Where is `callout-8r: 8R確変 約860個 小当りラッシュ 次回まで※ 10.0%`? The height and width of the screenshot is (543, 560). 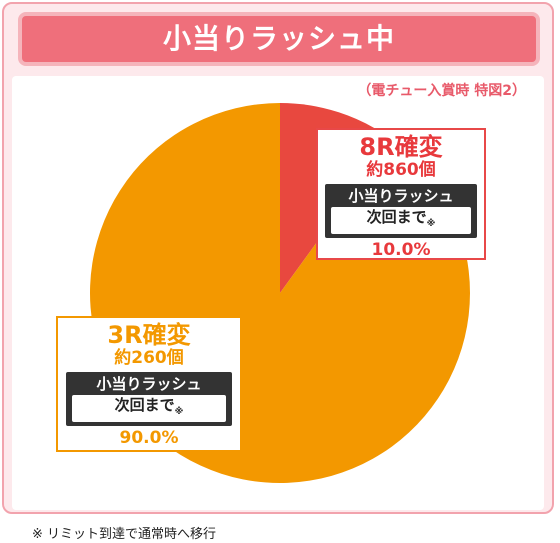 callout-8r: 8R確変 約860個 小当りラッシュ 次回まで※ 10.0% is located at coordinates (401, 194).